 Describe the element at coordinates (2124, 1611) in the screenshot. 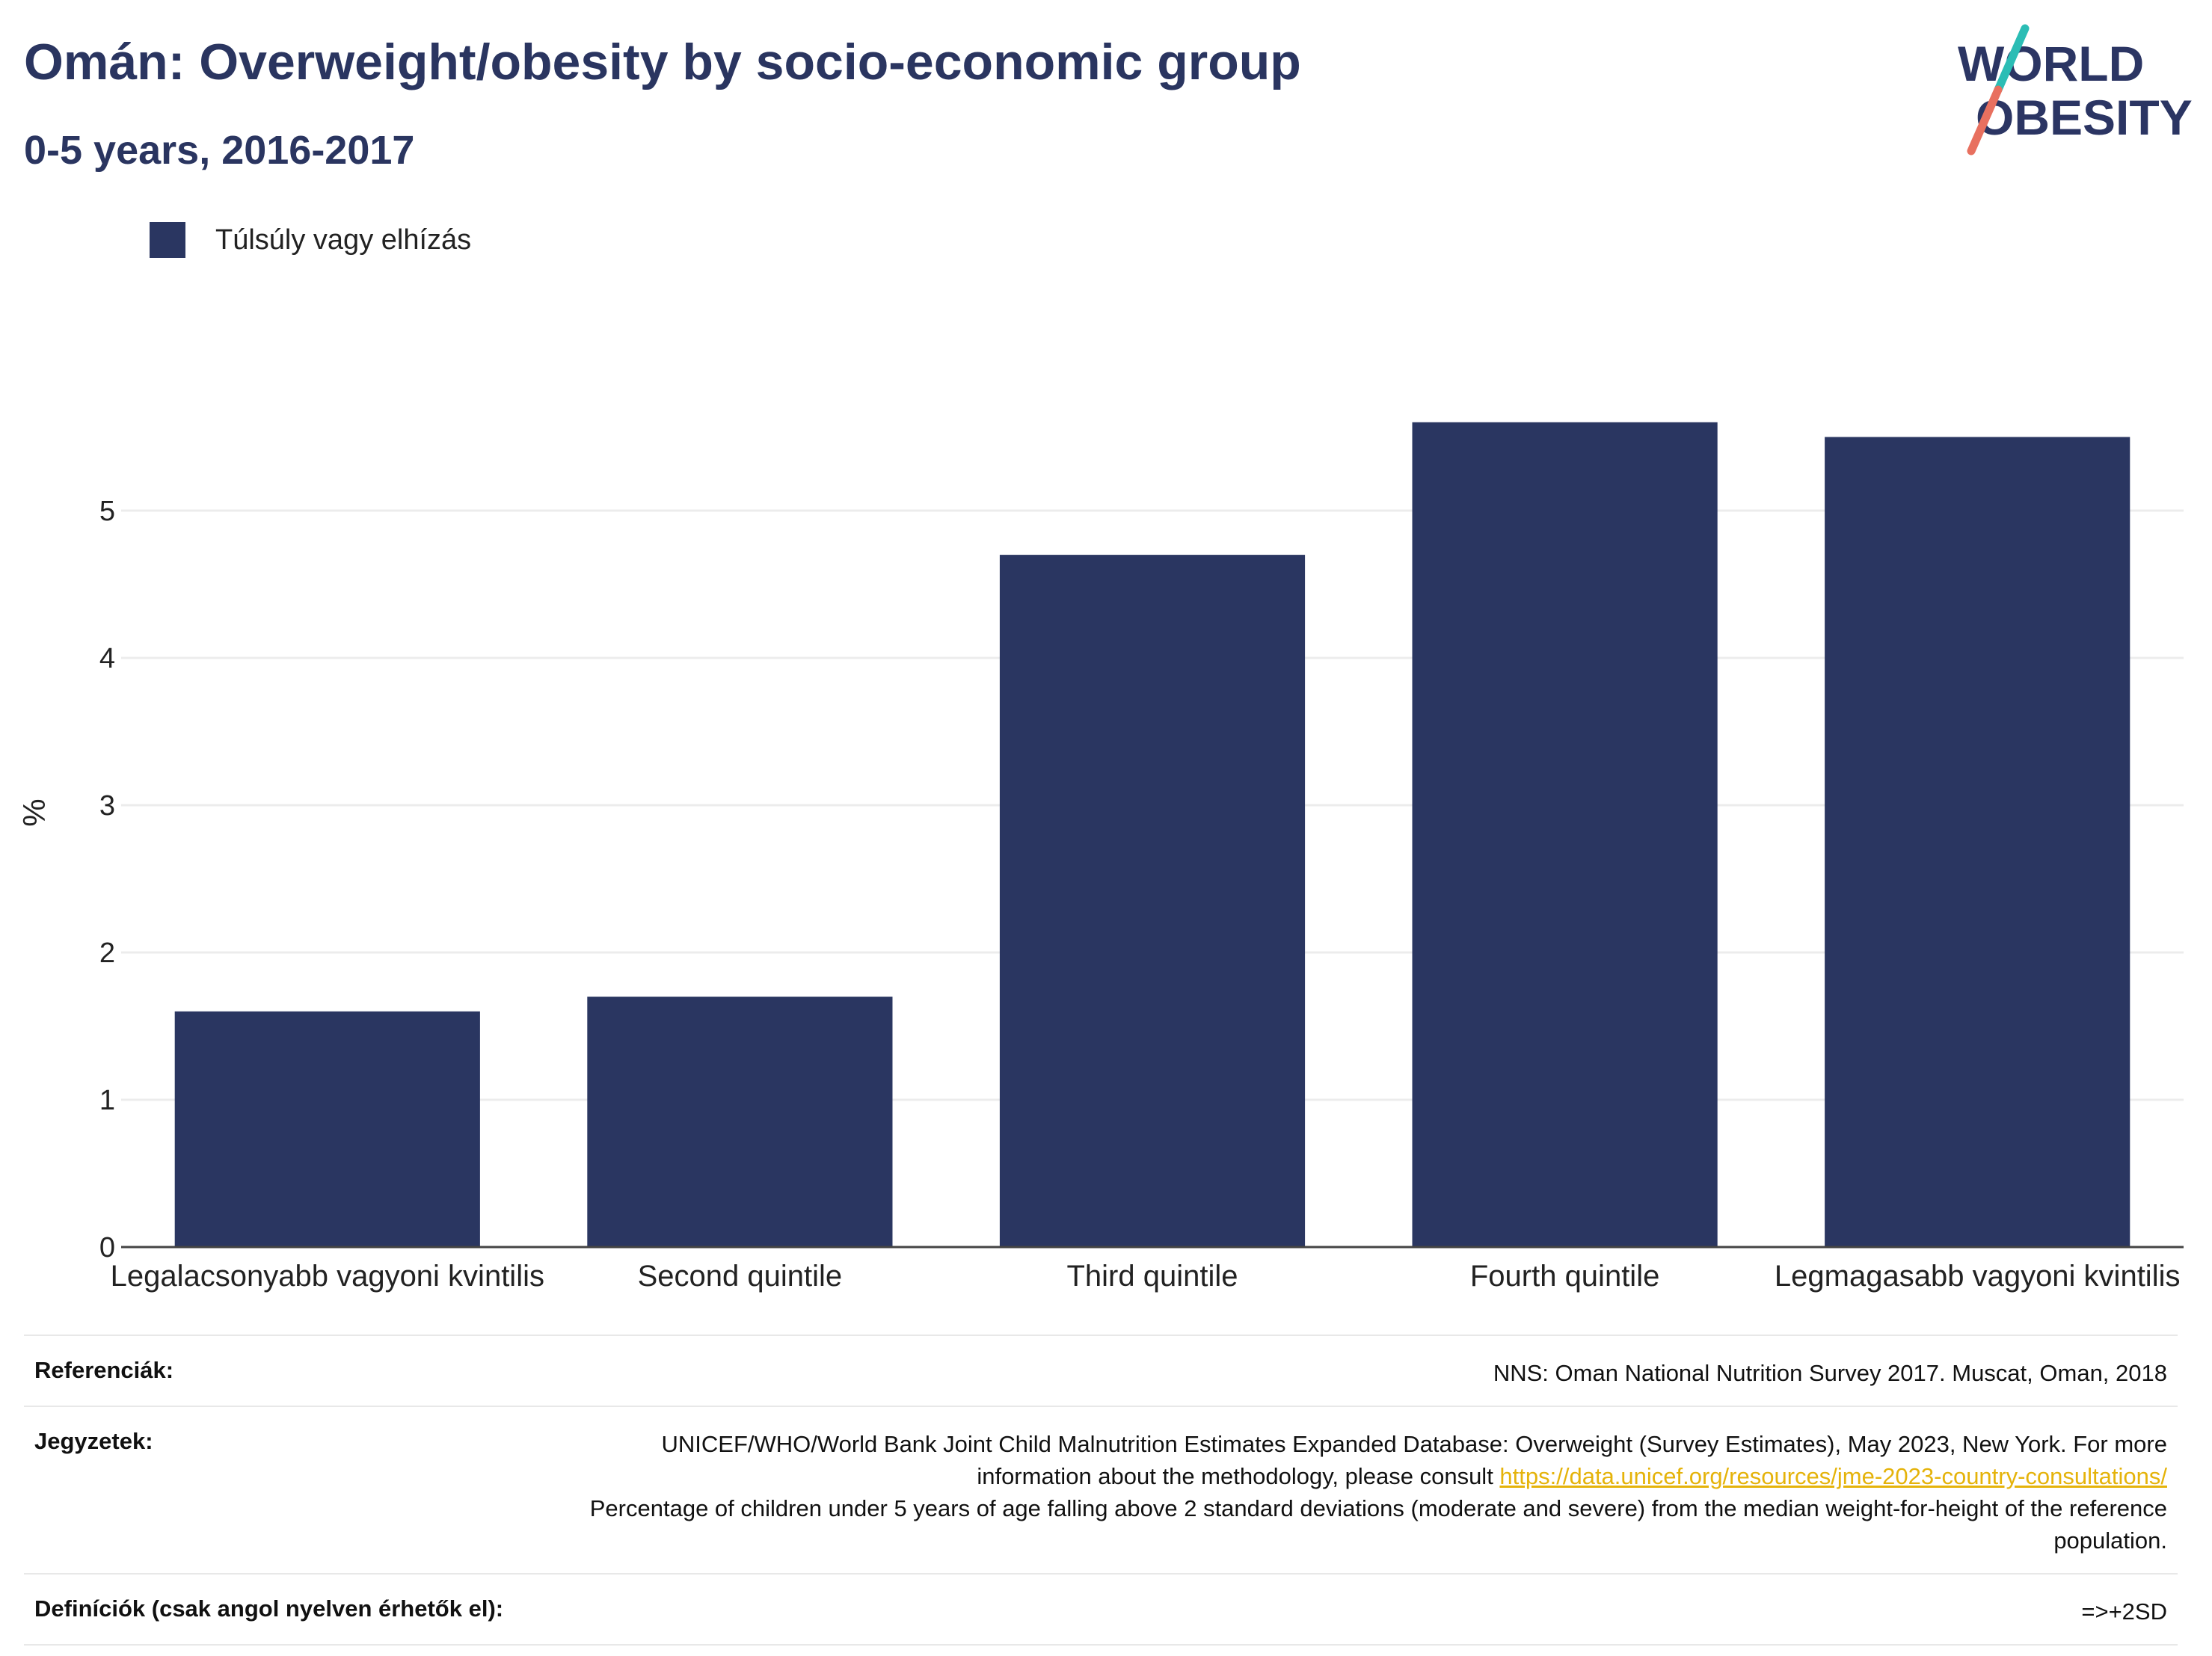

I see `definitions-value: =>+2SD` at that location.